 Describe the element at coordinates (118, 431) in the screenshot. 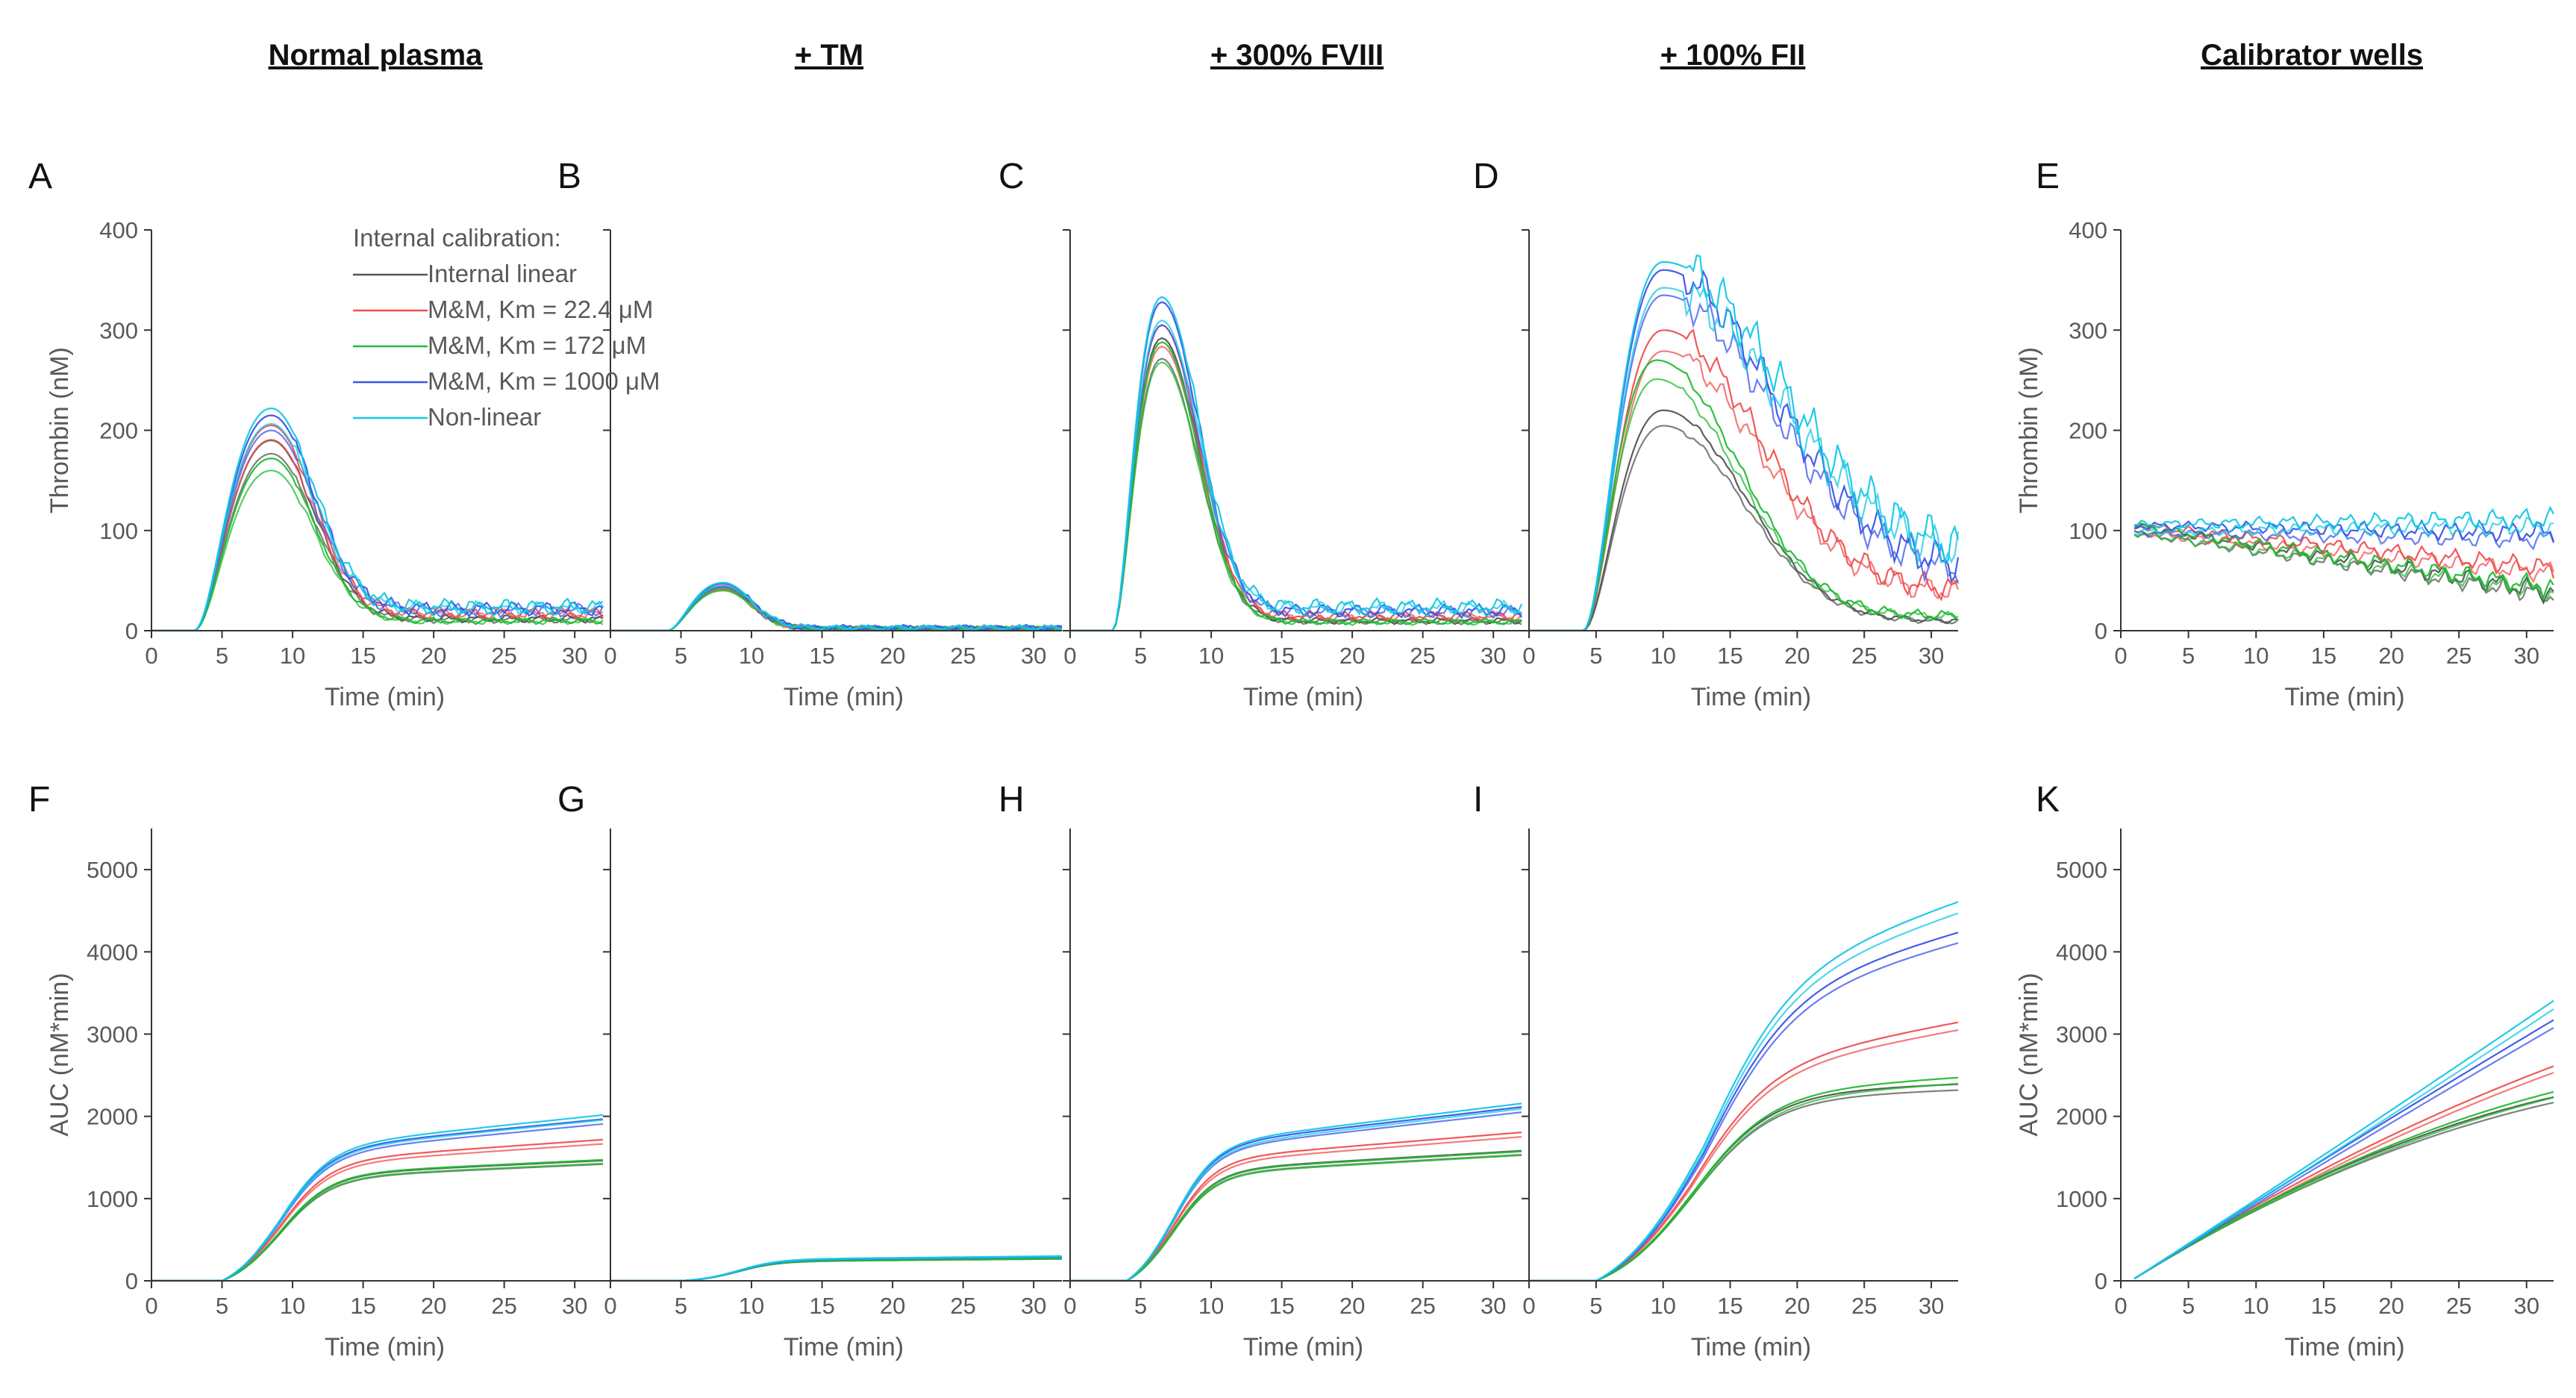

I see `y-tick-label: 200` at that location.